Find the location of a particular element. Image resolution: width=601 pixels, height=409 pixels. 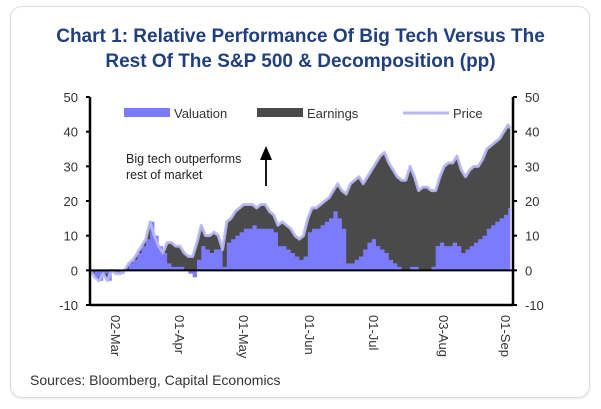

x-tick-label: 01-Apr is located at coordinates (179, 335).